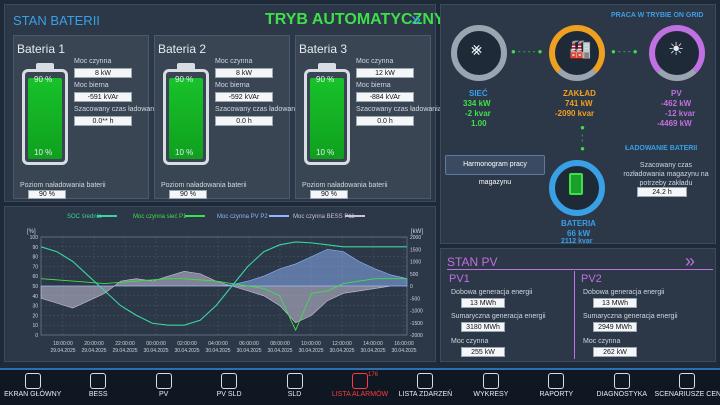 The width and height of the screenshot is (720, 405). I want to click on reactive-power-value: -884 kVAr, so click(385, 97).